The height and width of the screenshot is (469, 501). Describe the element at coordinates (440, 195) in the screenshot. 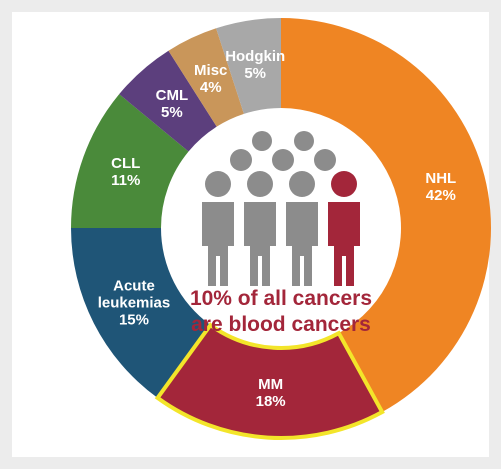

I see `value-label: 42%` at that location.